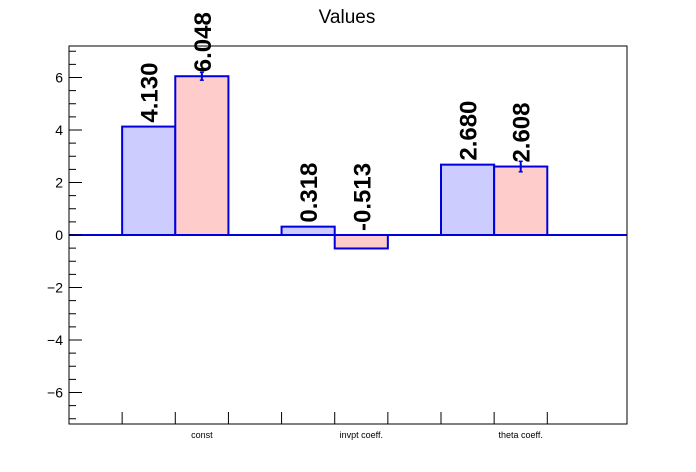 This screenshot has width=696, height=472. Describe the element at coordinates (149, 180) in the screenshot. I see `bar-s1-const` at that location.